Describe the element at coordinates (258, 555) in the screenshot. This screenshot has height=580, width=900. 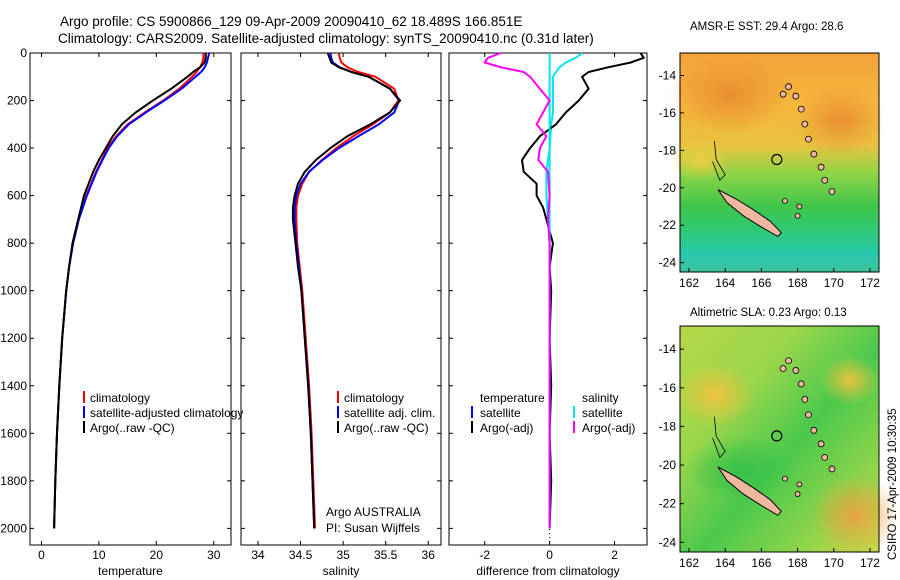
I see `x-tick-label: 34` at that location.